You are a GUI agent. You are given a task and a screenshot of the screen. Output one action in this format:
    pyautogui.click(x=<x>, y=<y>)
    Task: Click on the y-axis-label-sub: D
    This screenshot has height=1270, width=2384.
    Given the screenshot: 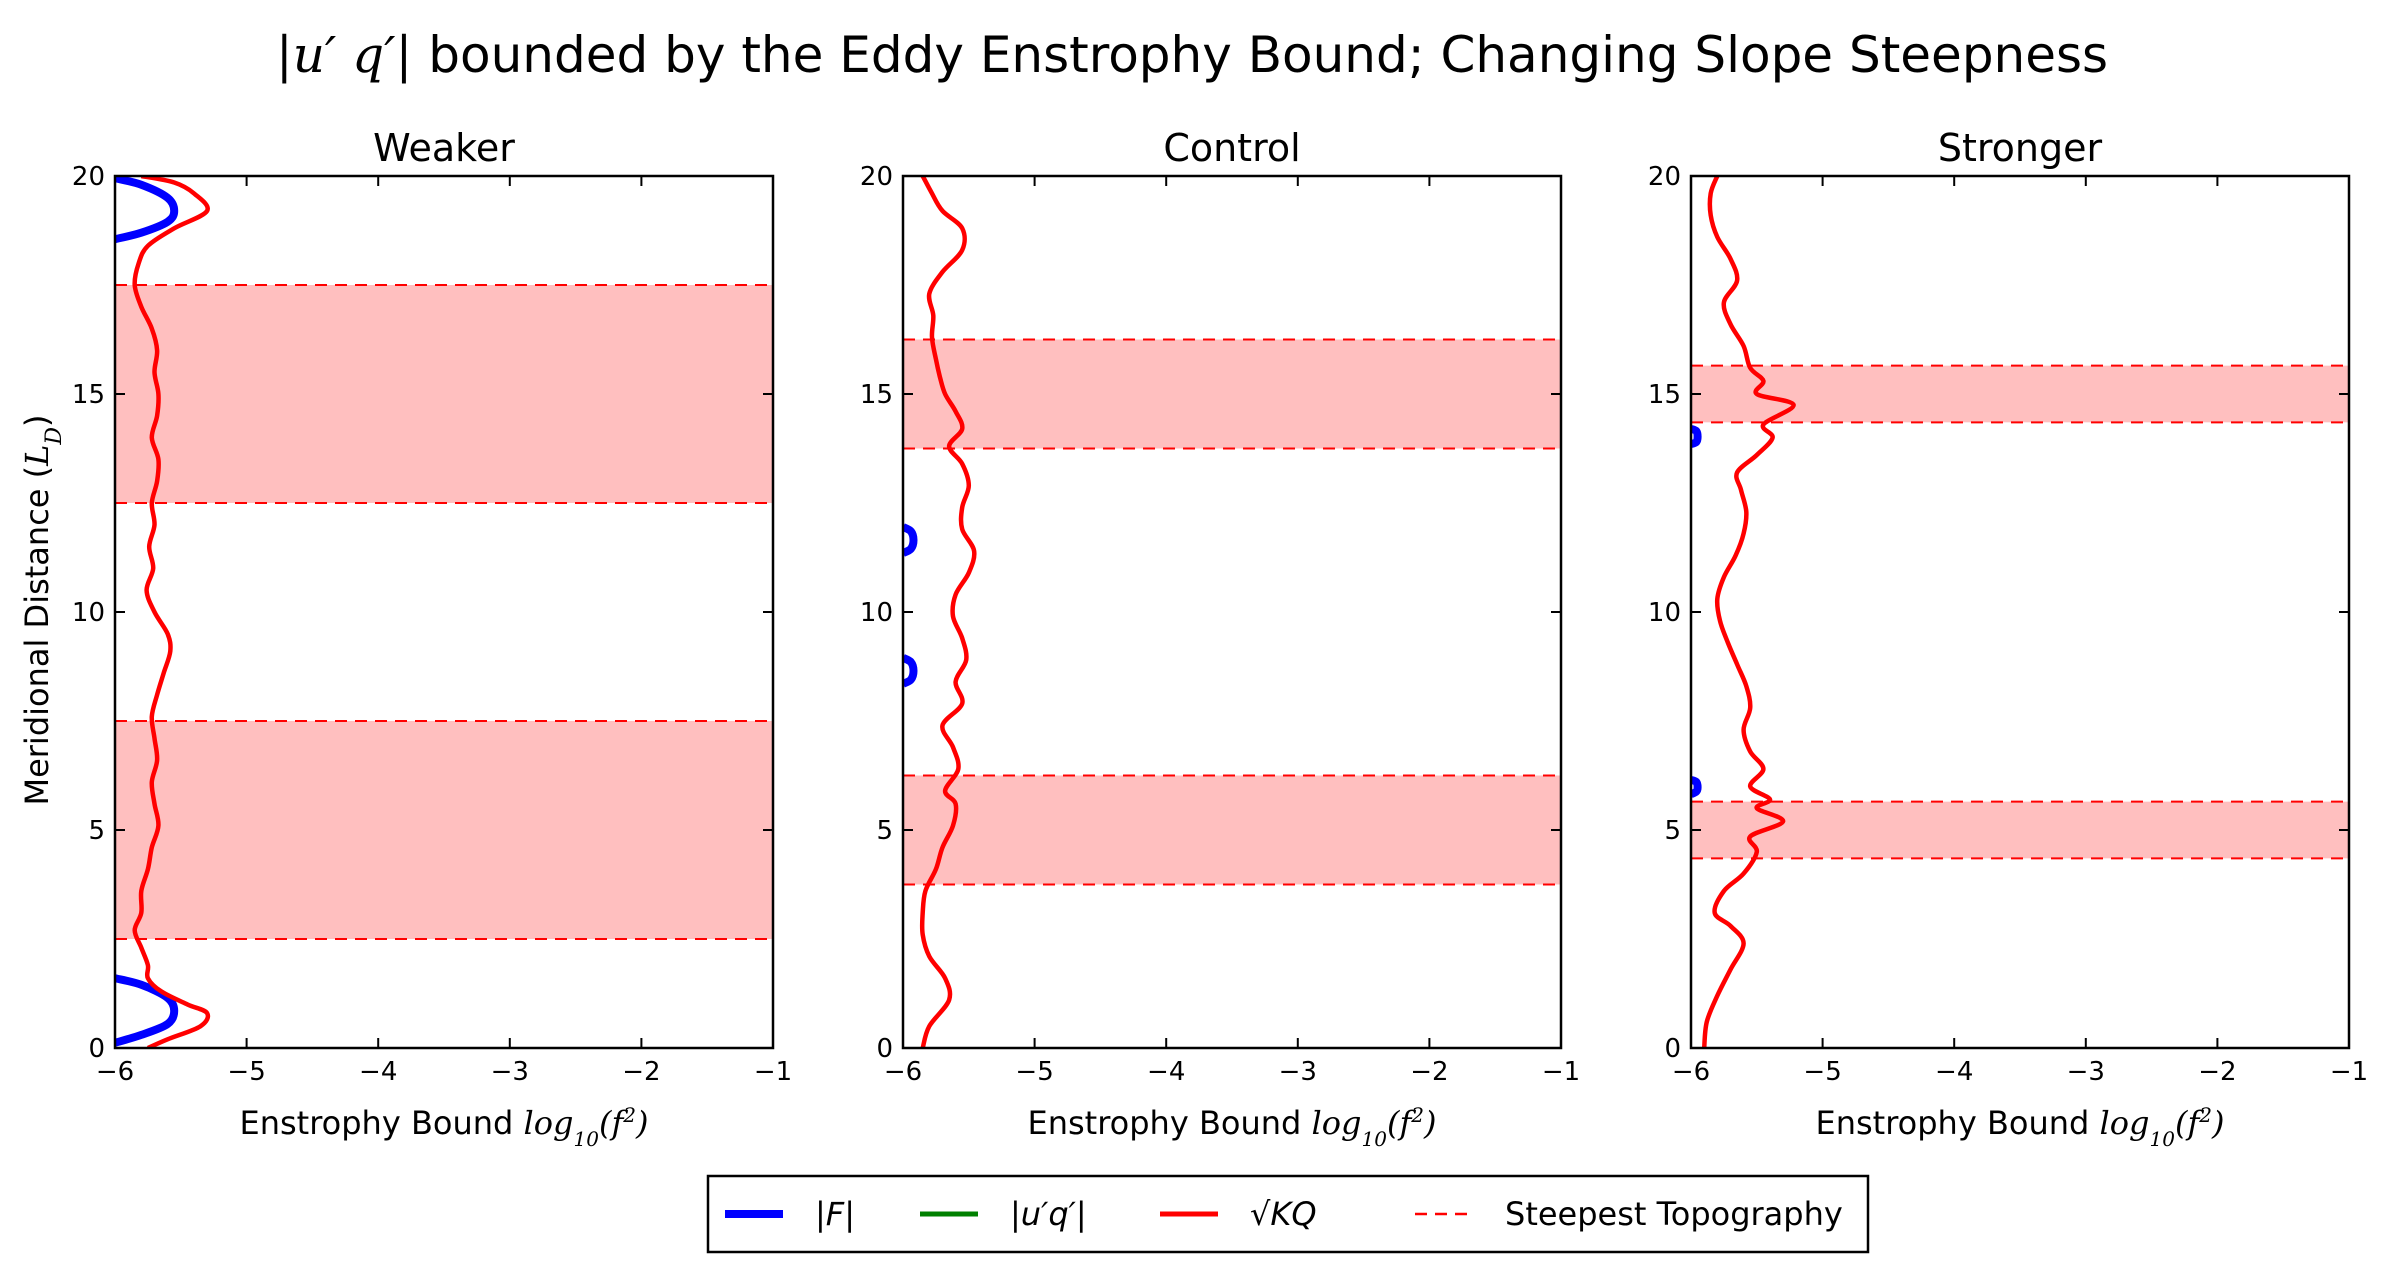 What is the action you would take?
    pyautogui.click(x=54, y=436)
    